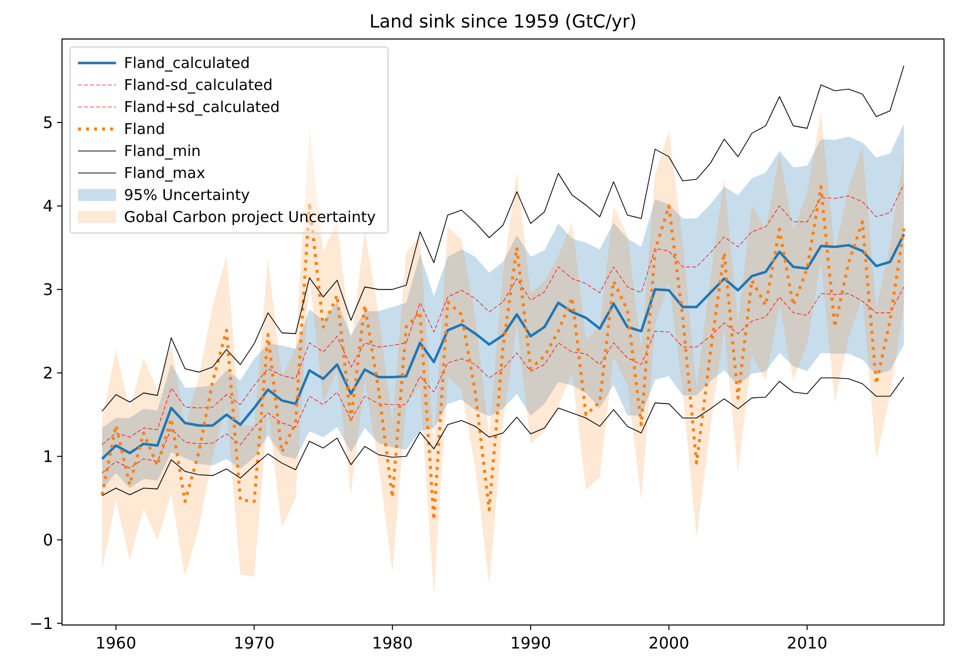 Image resolution: width=957 pixels, height=659 pixels. What do you see at coordinates (47, 540) in the screenshot?
I see `y-tick-label: 0` at bounding box center [47, 540].